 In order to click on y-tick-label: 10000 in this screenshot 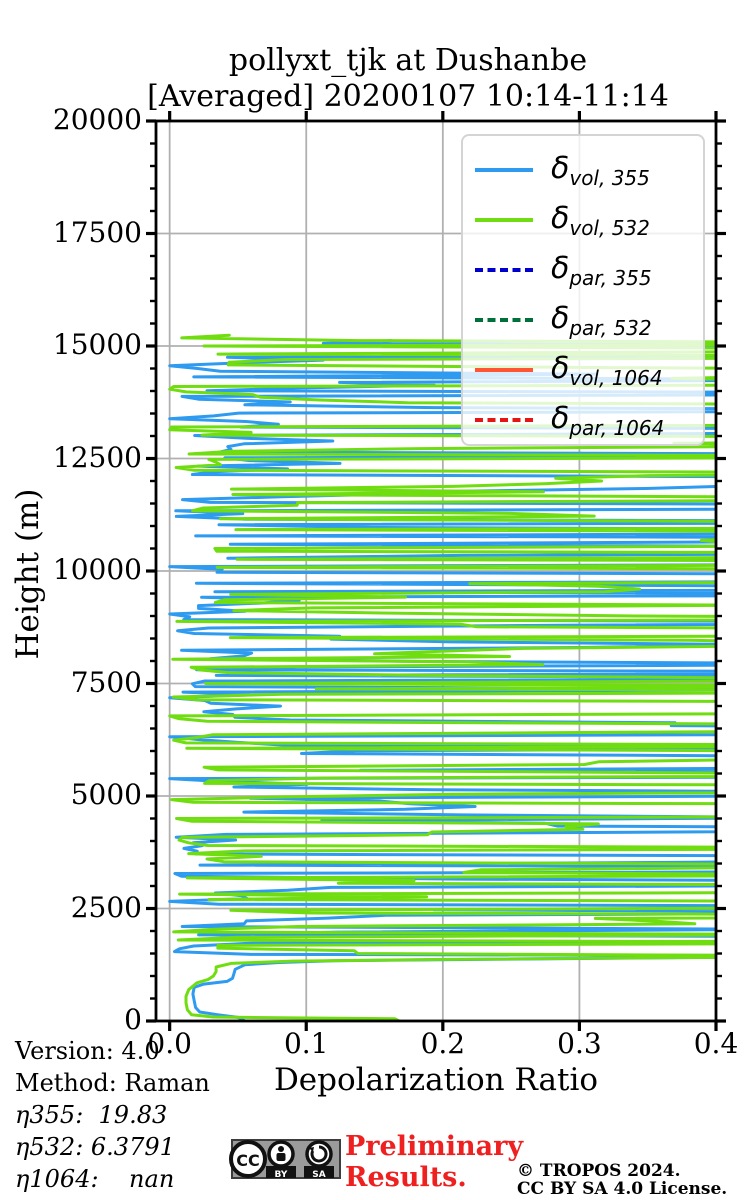, I will do `click(97, 569)`.